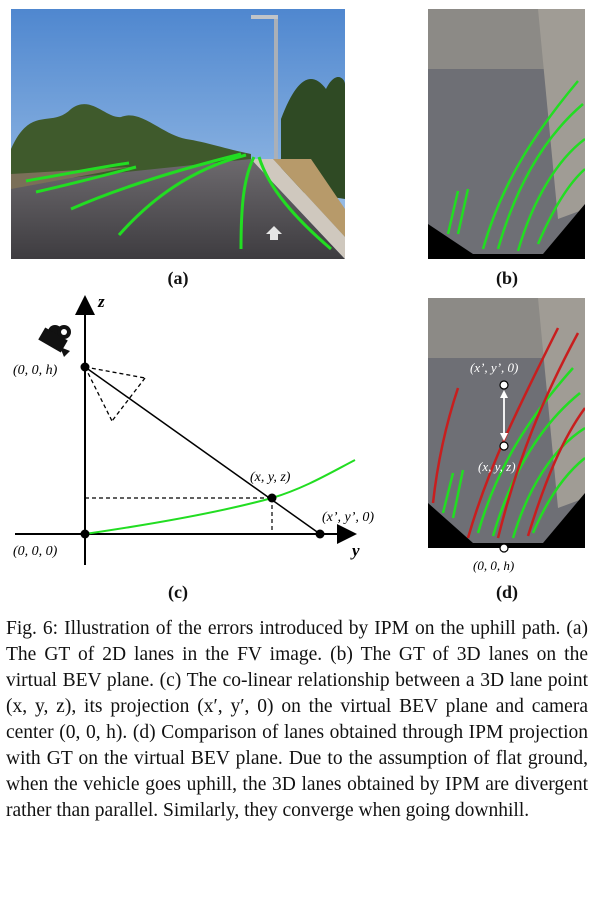 Image resolution: width=592 pixels, height=900 pixels. Describe the element at coordinates (348, 517) in the screenshot. I see `projected-point-label: (x’, y’, 0)` at that location.